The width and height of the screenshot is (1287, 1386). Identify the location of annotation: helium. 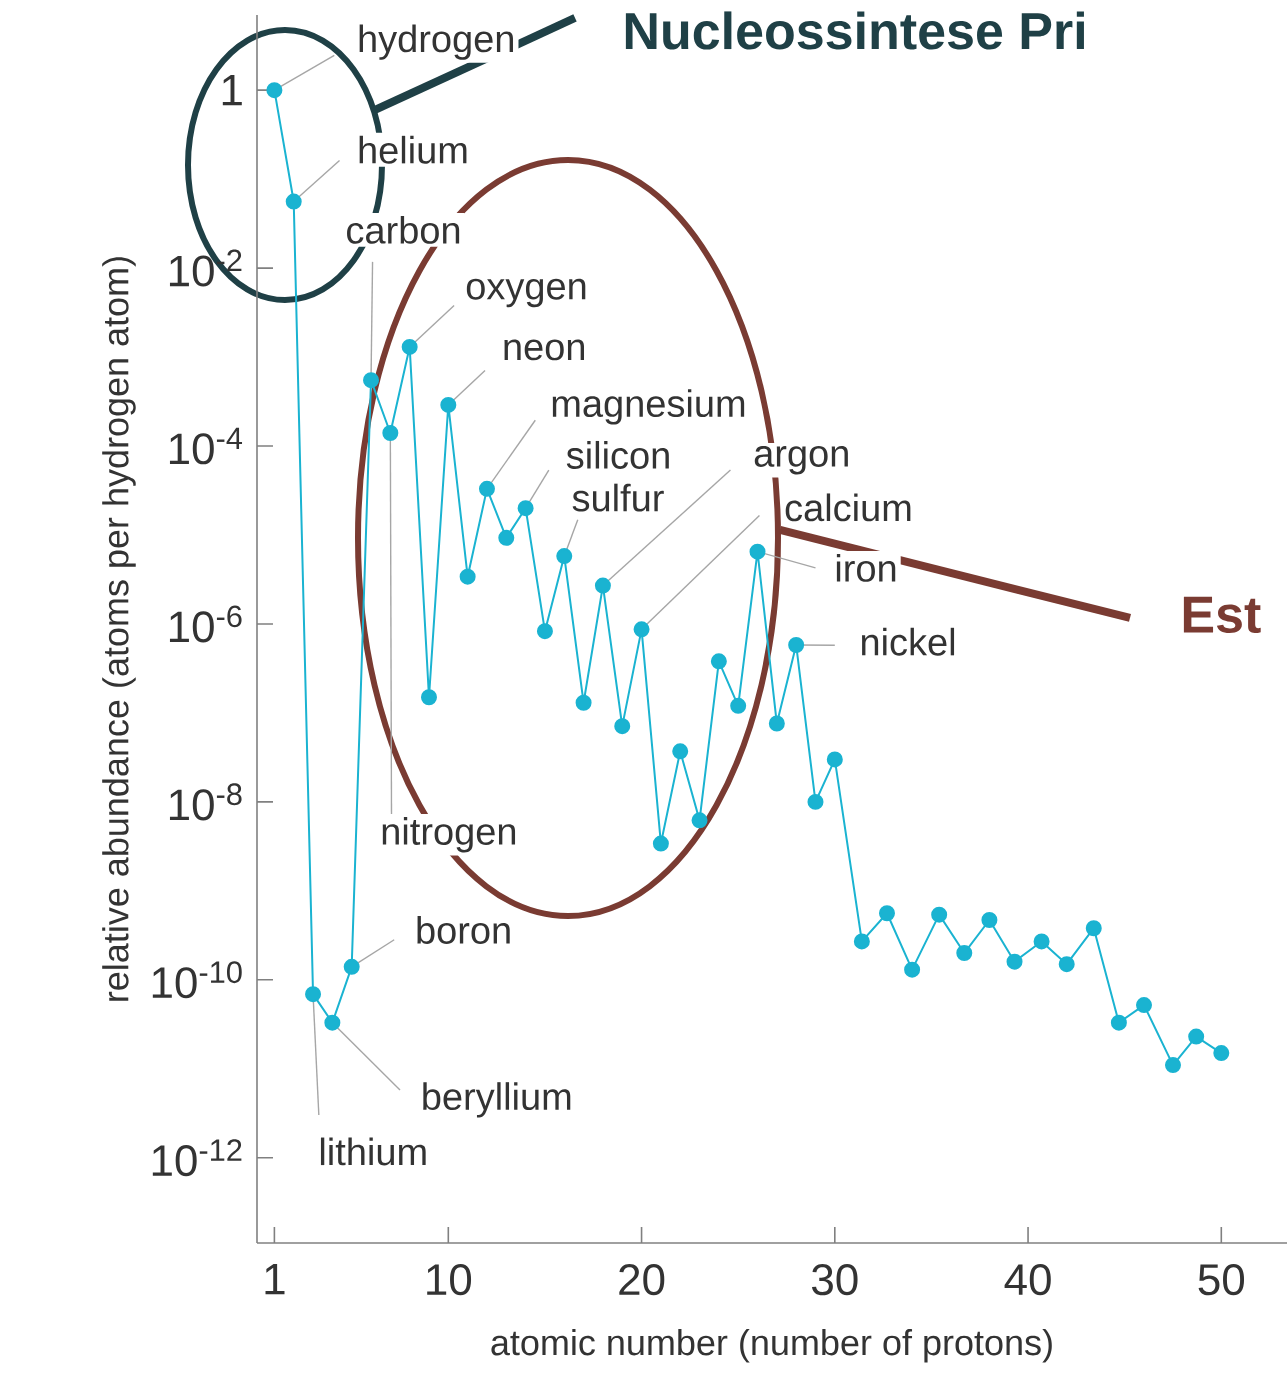
(413, 149).